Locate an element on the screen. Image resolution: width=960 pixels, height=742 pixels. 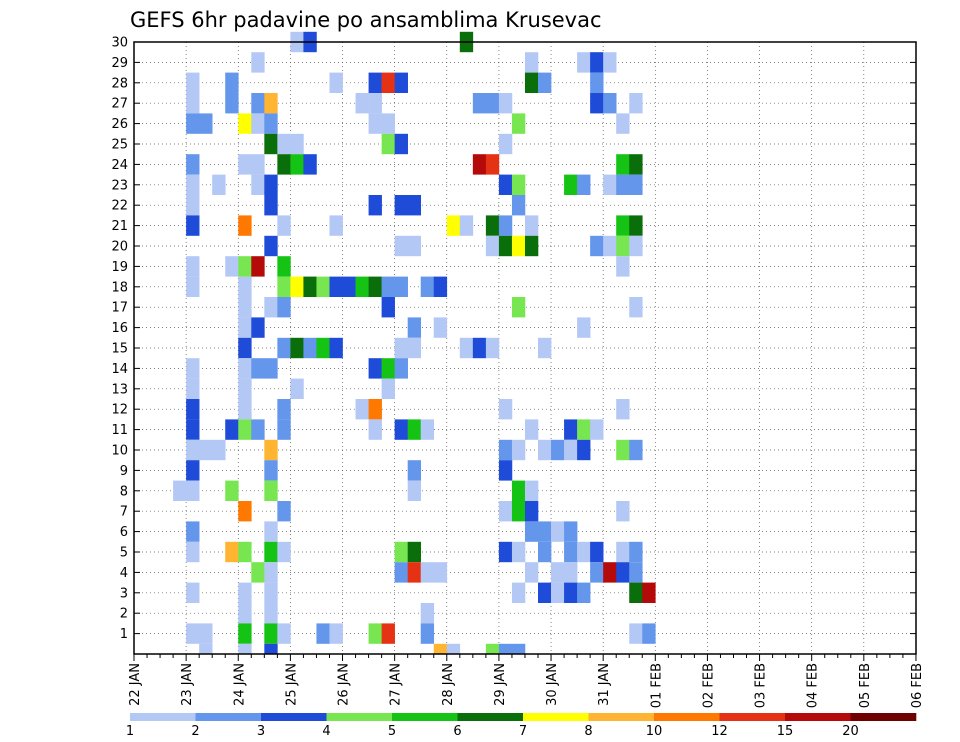
y-tick-label: 6 is located at coordinates (124, 532).